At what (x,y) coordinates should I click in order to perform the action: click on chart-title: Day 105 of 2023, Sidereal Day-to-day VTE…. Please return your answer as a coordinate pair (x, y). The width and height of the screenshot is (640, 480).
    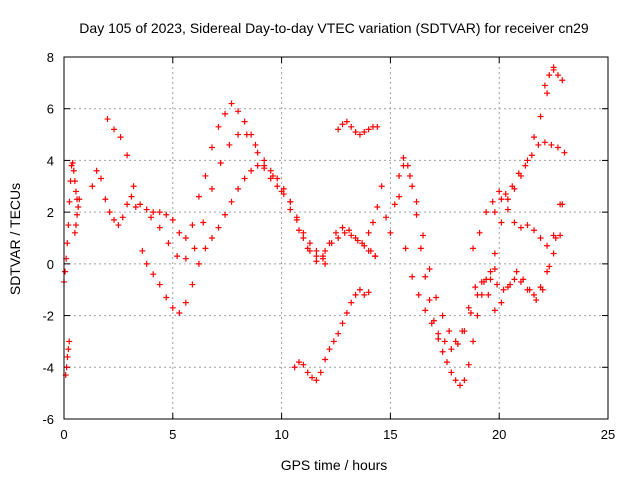
    Looking at the image, I should click on (334, 28).